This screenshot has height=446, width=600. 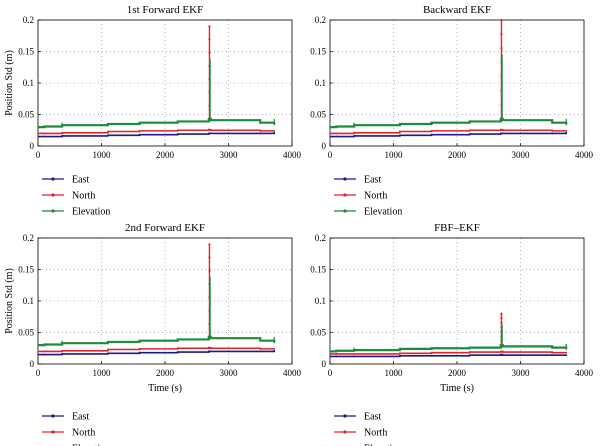 What do you see at coordinates (38, 373) in the screenshot?
I see `x-tick-label: 0` at bounding box center [38, 373].